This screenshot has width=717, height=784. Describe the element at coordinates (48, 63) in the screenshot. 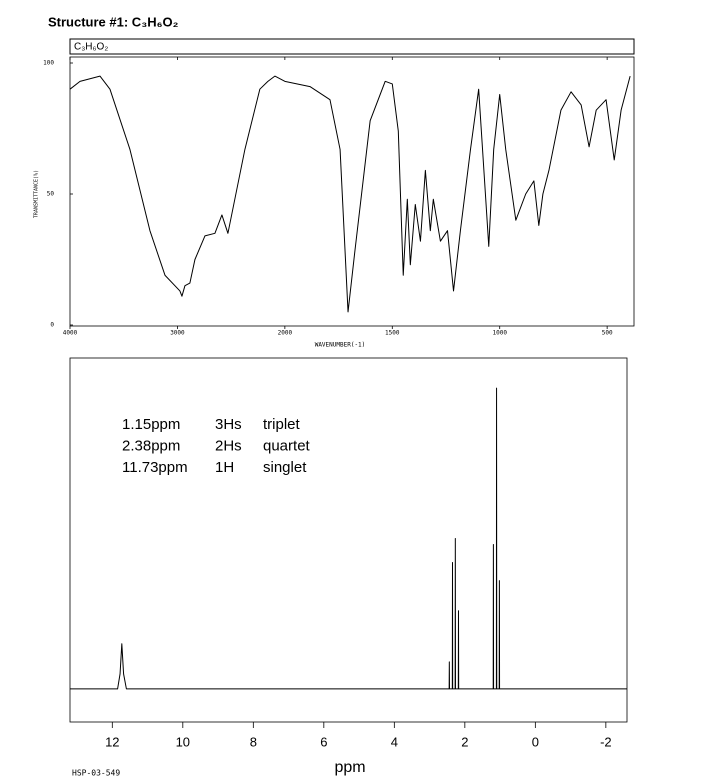

I see `y-tick-label: 100` at that location.